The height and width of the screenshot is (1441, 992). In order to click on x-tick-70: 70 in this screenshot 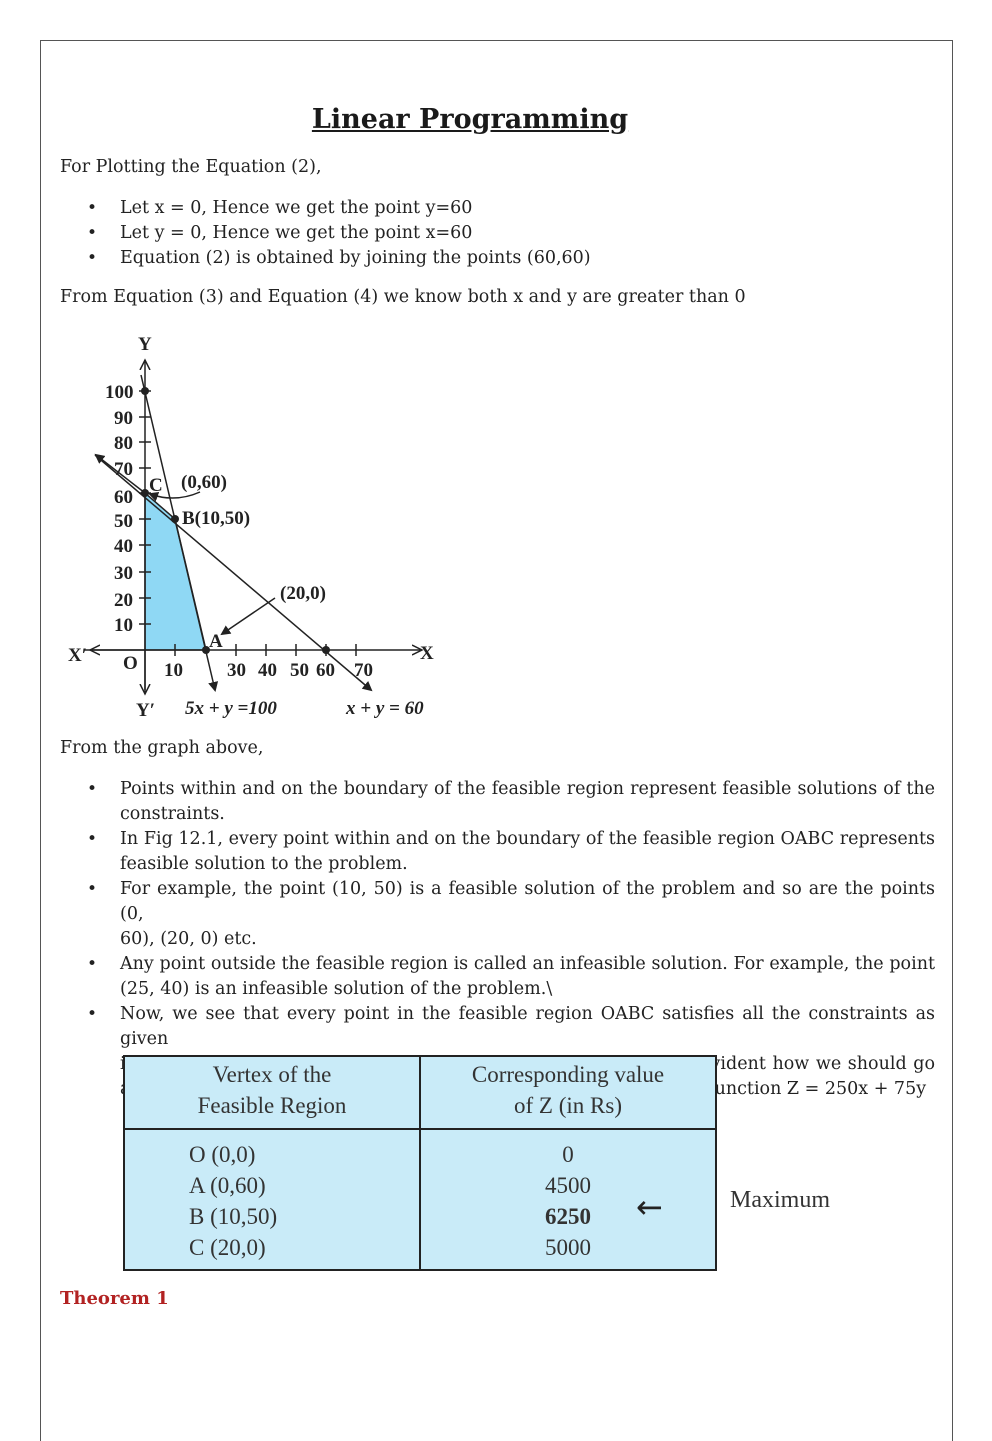, I will do `click(363, 670)`.